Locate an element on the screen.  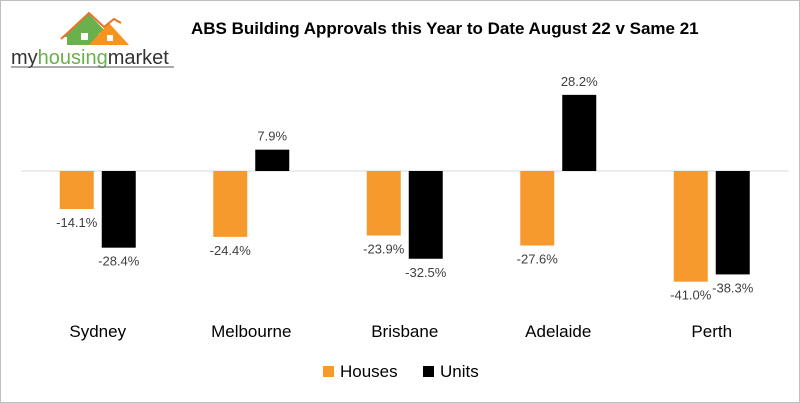
data-label: 28.2% is located at coordinates (579, 81).